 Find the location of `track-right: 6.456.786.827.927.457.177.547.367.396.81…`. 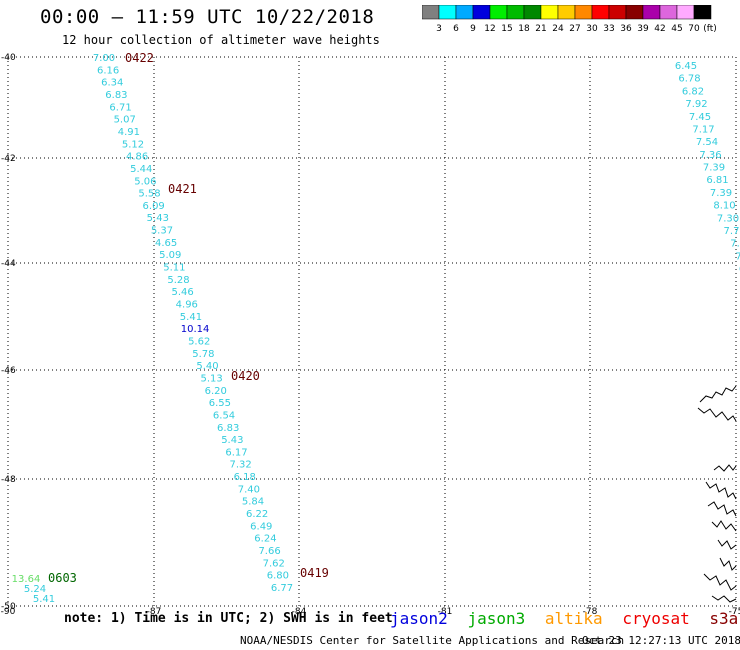

track-right: 6.456.786.827.927.457.177.547.367.396.81… is located at coordinates (707, 168).